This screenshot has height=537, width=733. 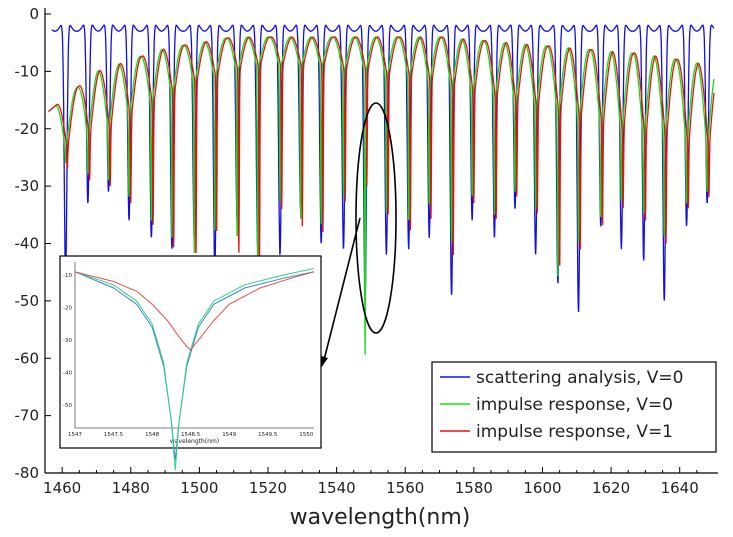 What do you see at coordinates (27, 129) in the screenshot?
I see `y-tick-label: -20` at bounding box center [27, 129].